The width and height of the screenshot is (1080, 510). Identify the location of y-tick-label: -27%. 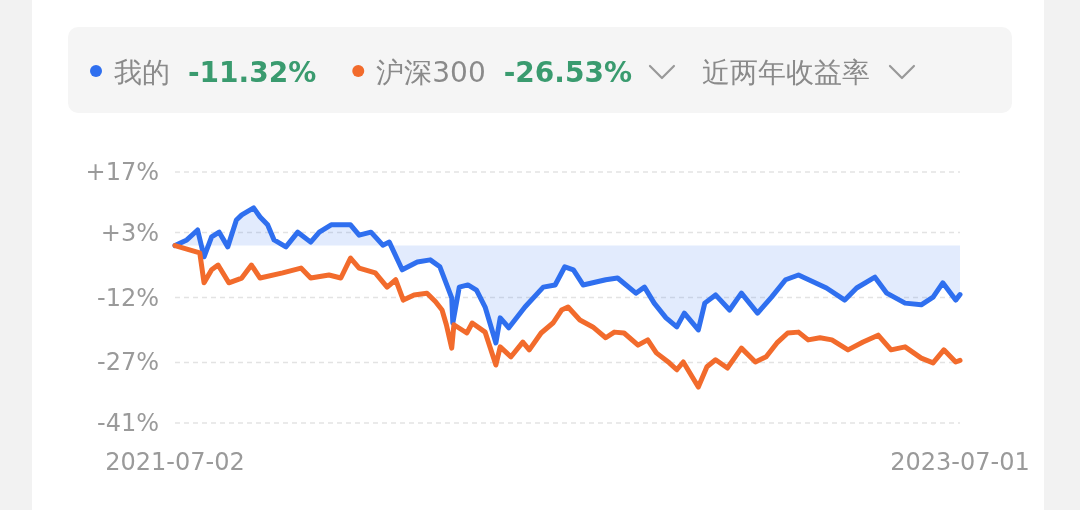
(127, 362).